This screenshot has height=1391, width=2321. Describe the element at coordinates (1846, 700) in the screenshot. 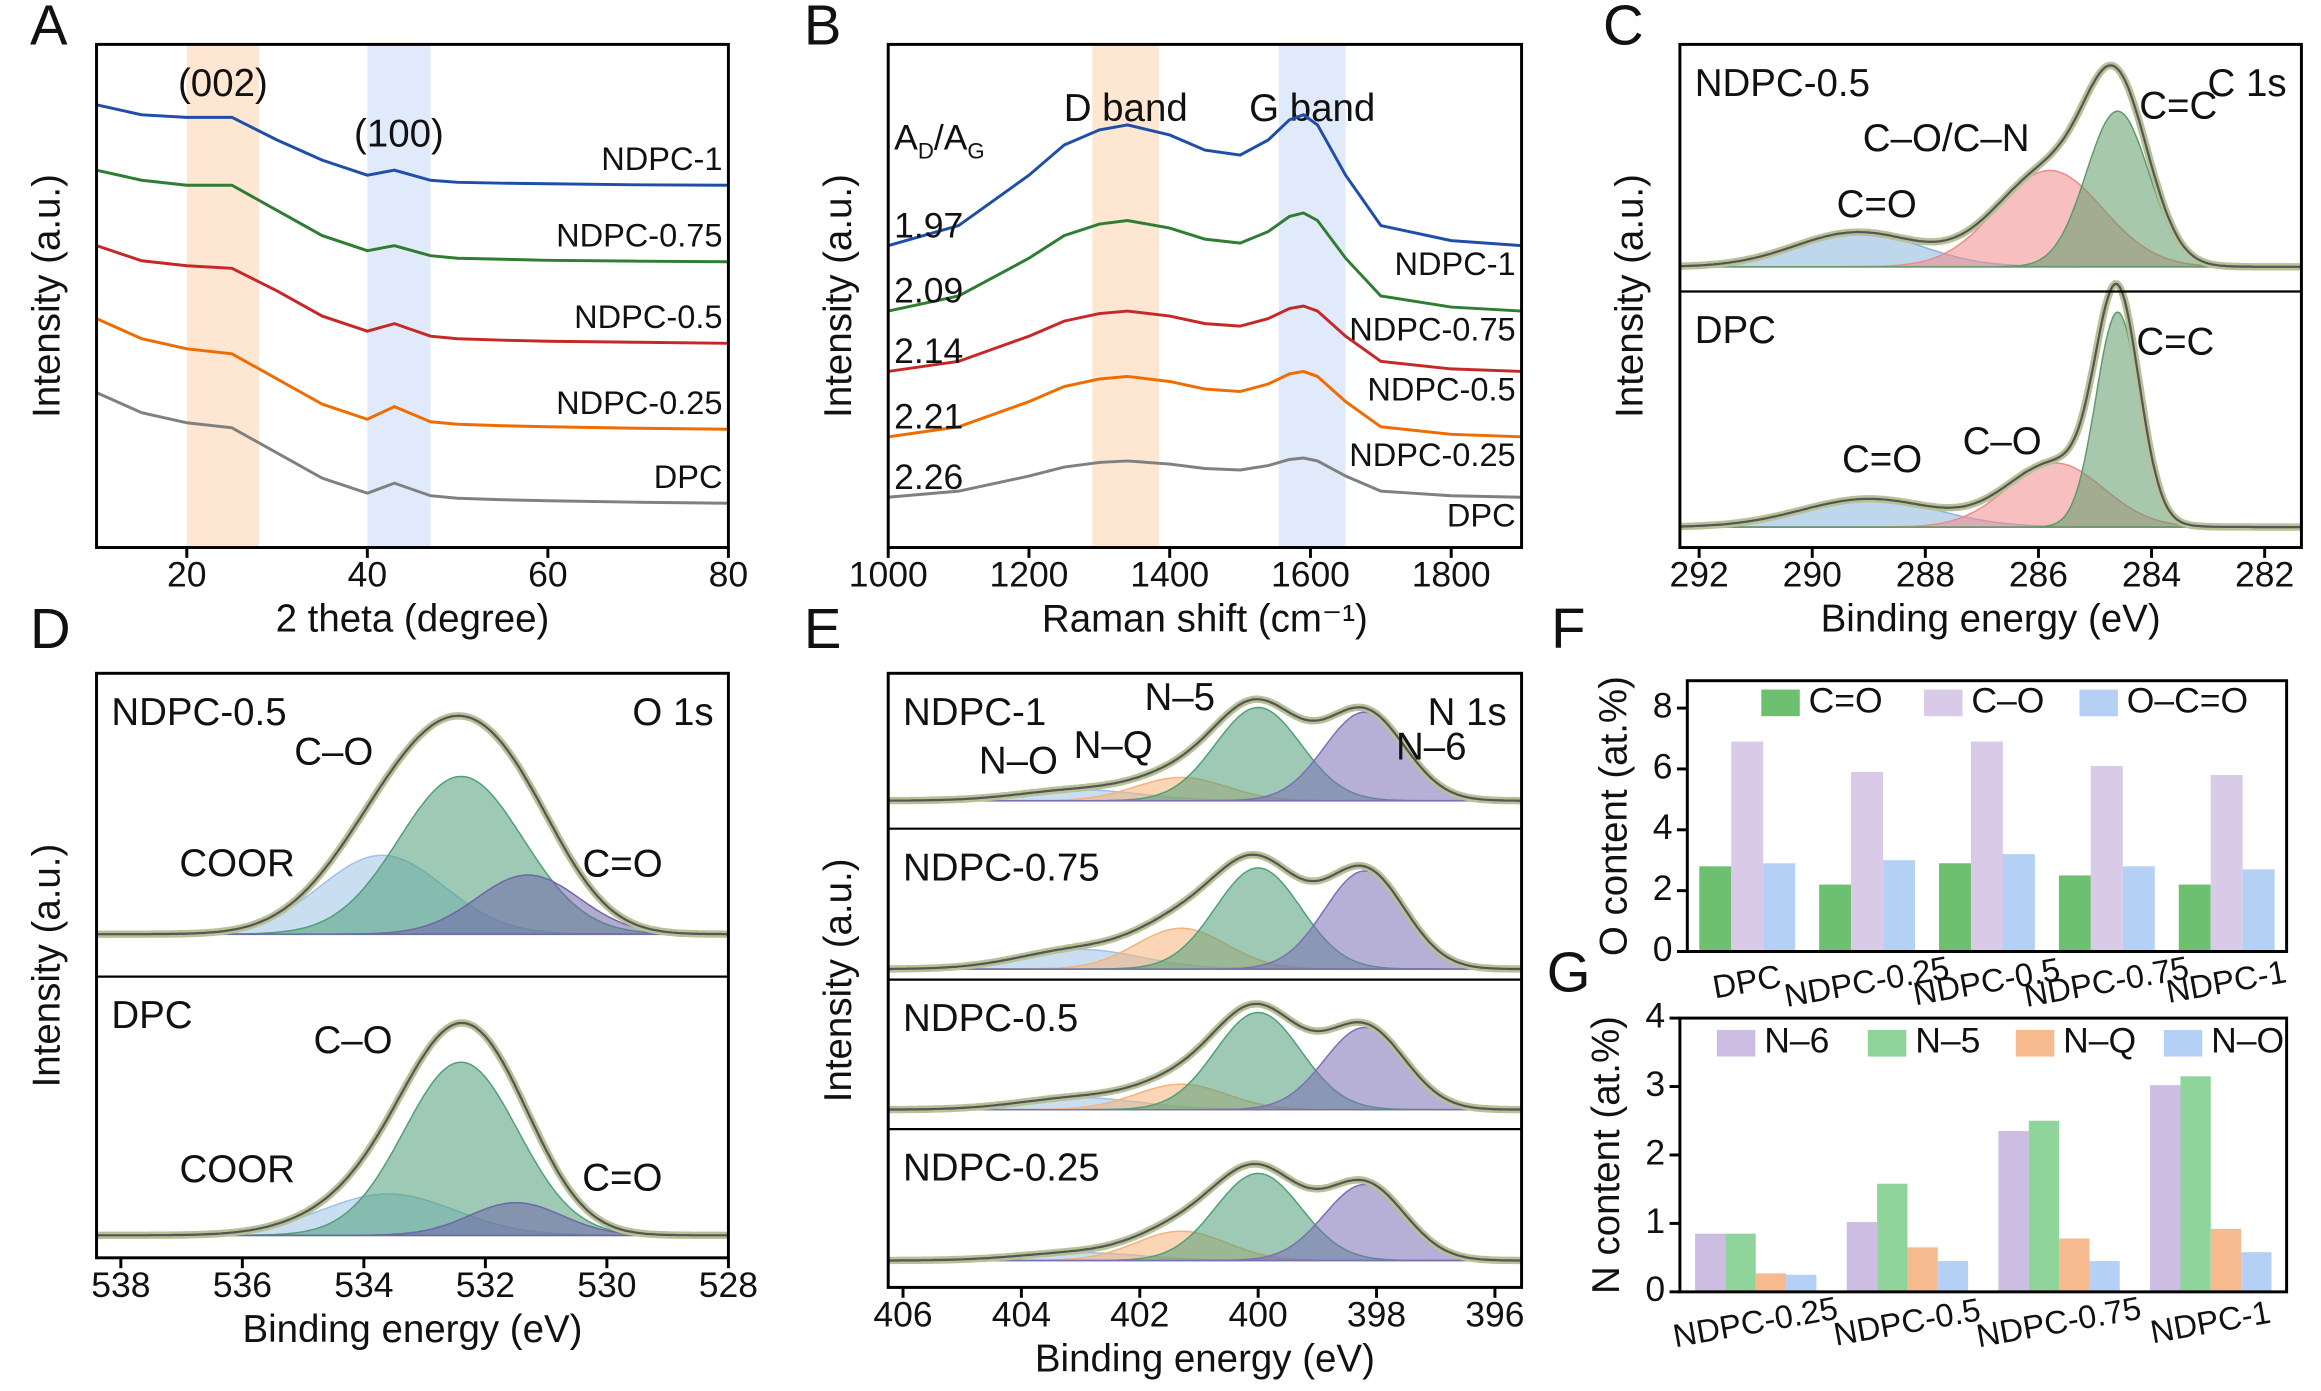

I see `legend-label: C=O` at that location.